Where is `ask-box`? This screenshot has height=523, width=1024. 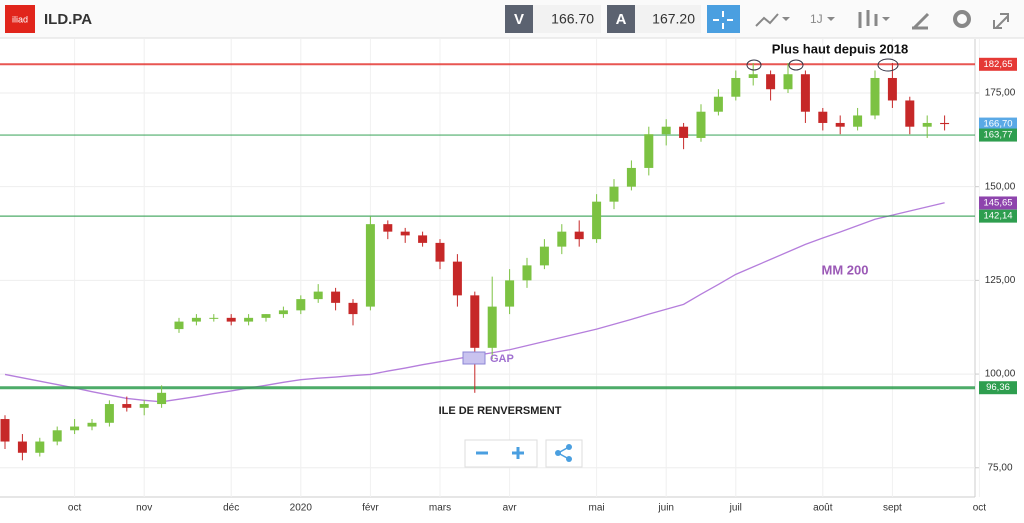
ask-box is located at coordinates (668, 19).